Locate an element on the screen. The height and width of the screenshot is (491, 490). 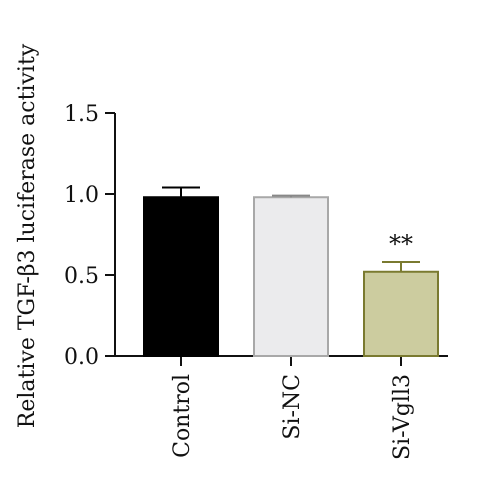
y-axis-title: Relative TGF-β3 luciferase activity is located at coordinates (27, 235).